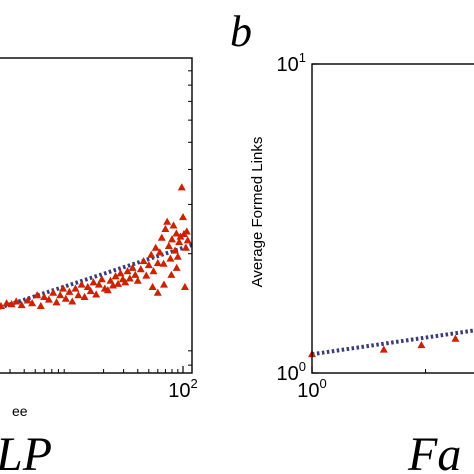  Describe the element at coordinates (20, 411) in the screenshot. I see `panel-a-x-axis-label: ee` at that location.